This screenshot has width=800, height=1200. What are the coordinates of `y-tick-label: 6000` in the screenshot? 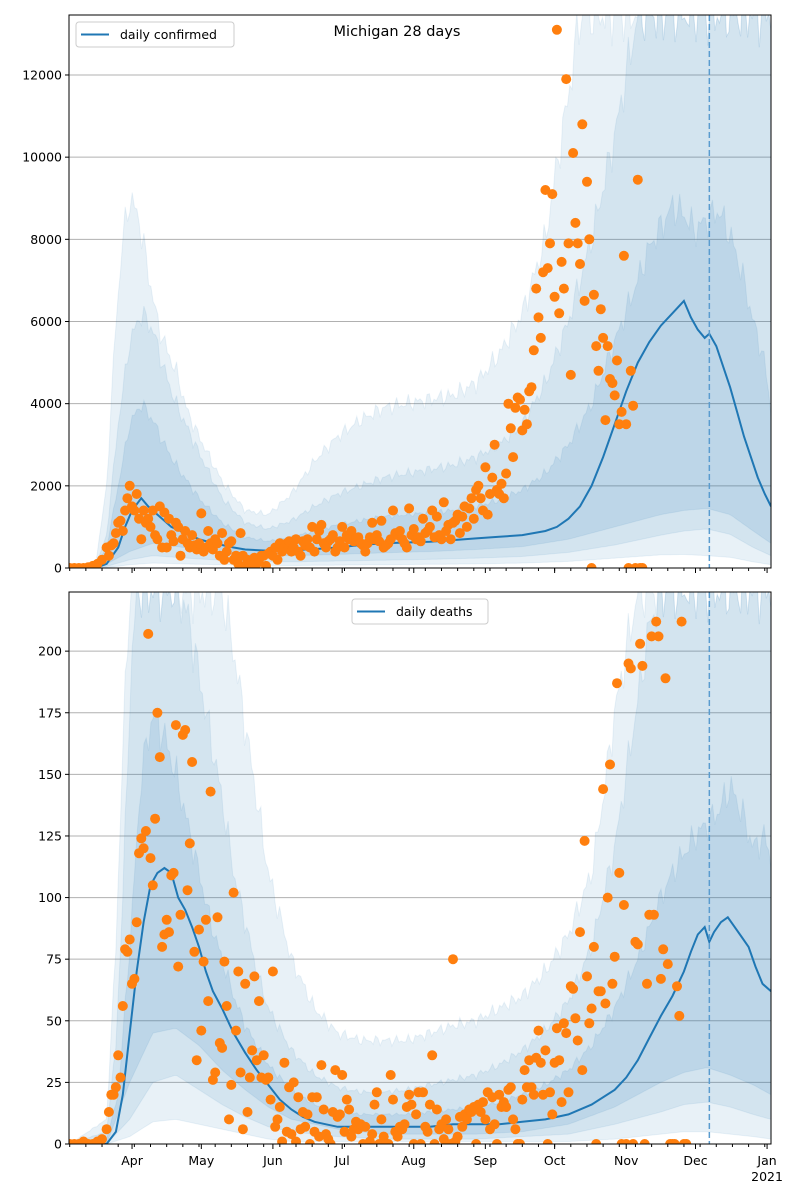 It's located at (46, 321).